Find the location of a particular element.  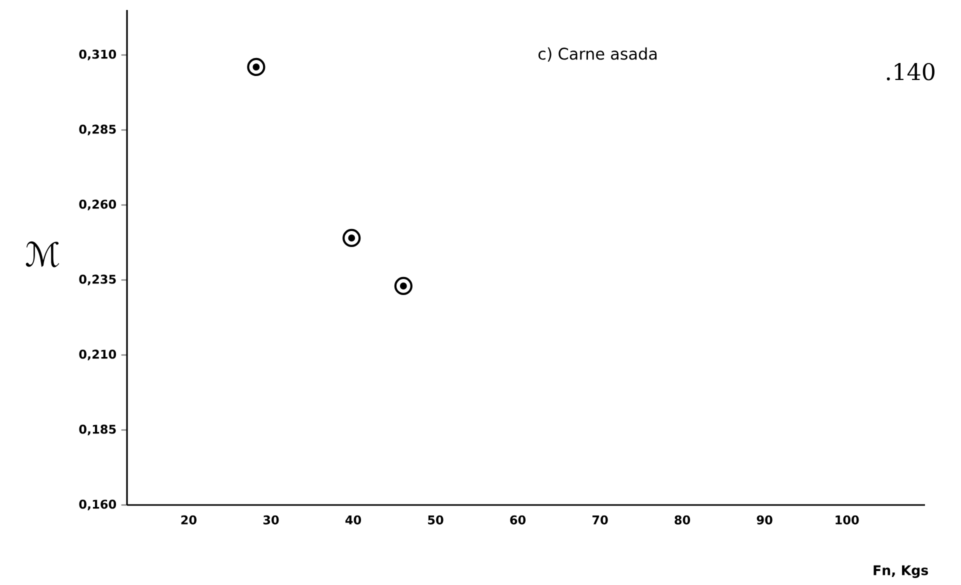

y-tick-label: 0,185 is located at coordinates (97, 430).